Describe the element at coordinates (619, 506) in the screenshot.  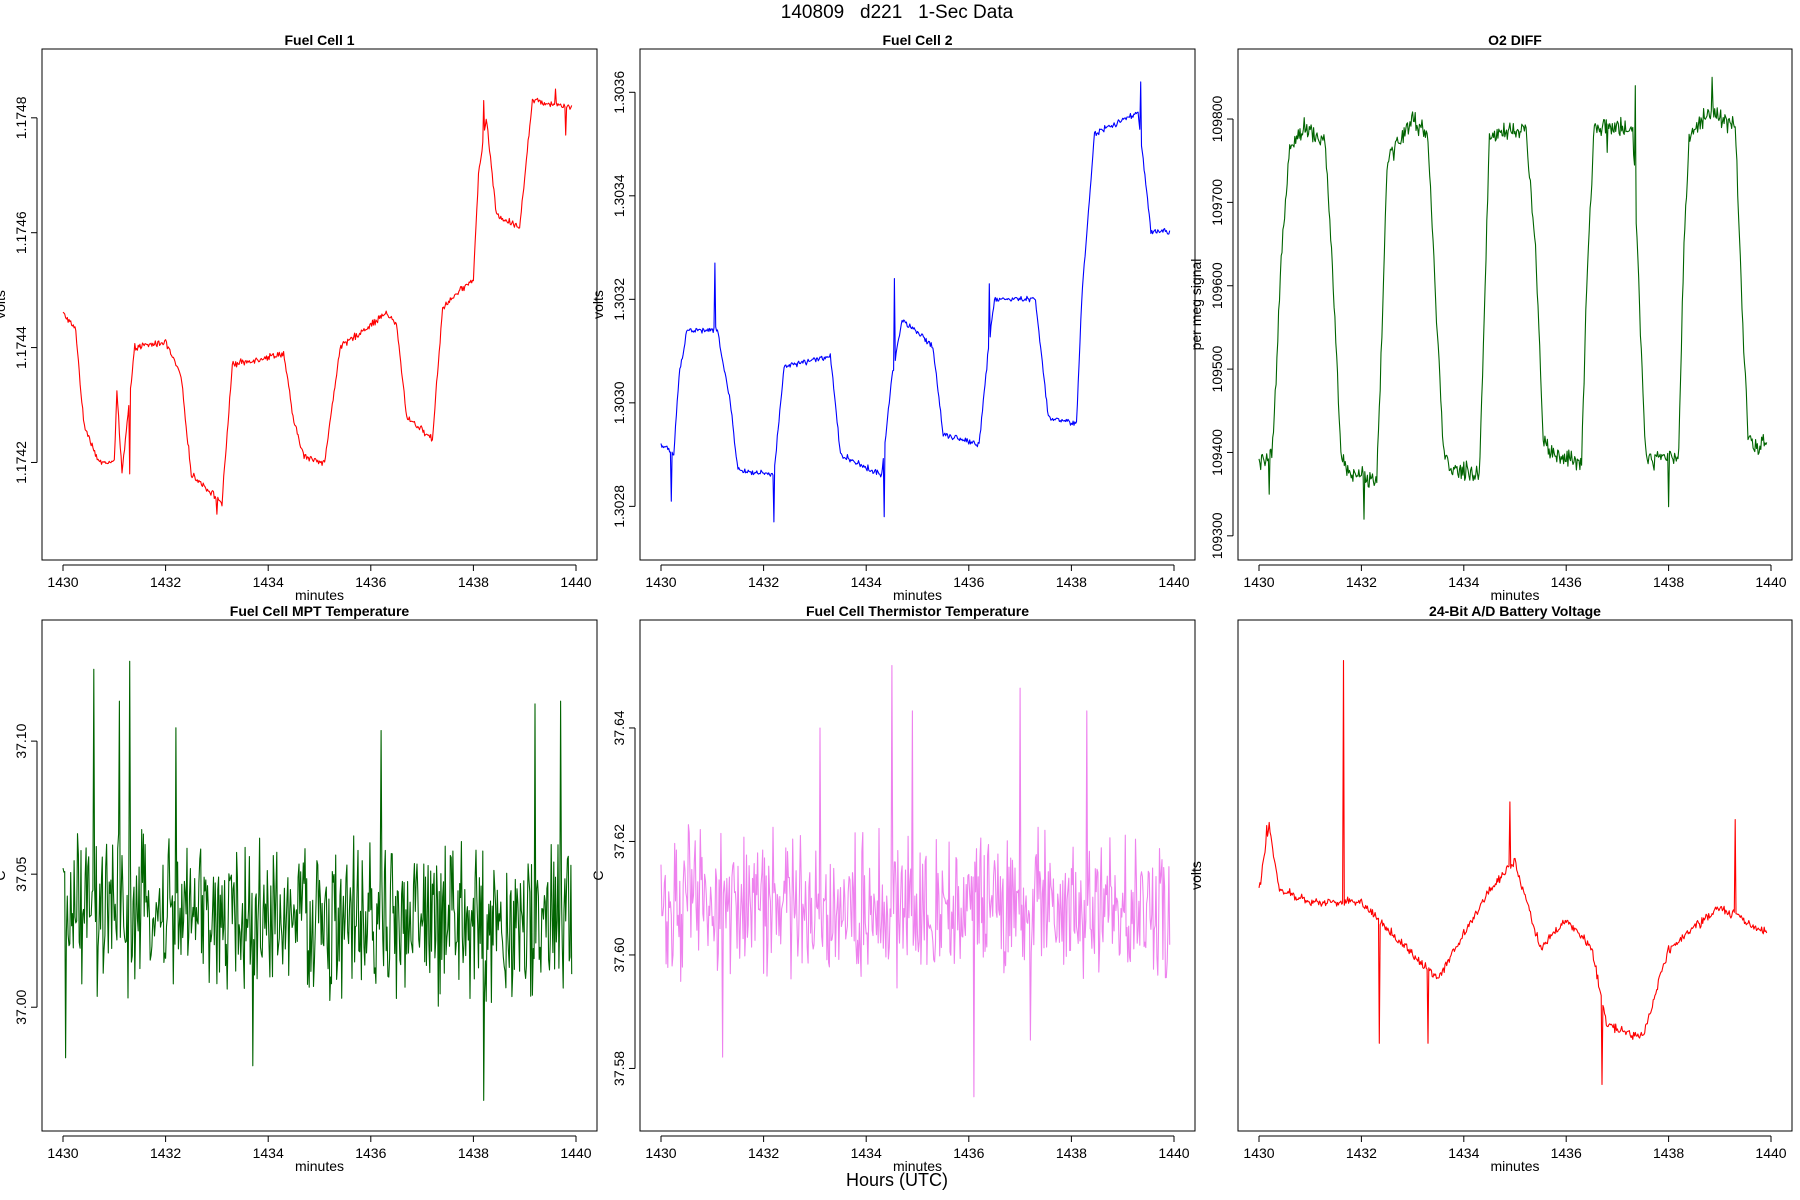
I see `y-tick-label: 1.3028` at that location.